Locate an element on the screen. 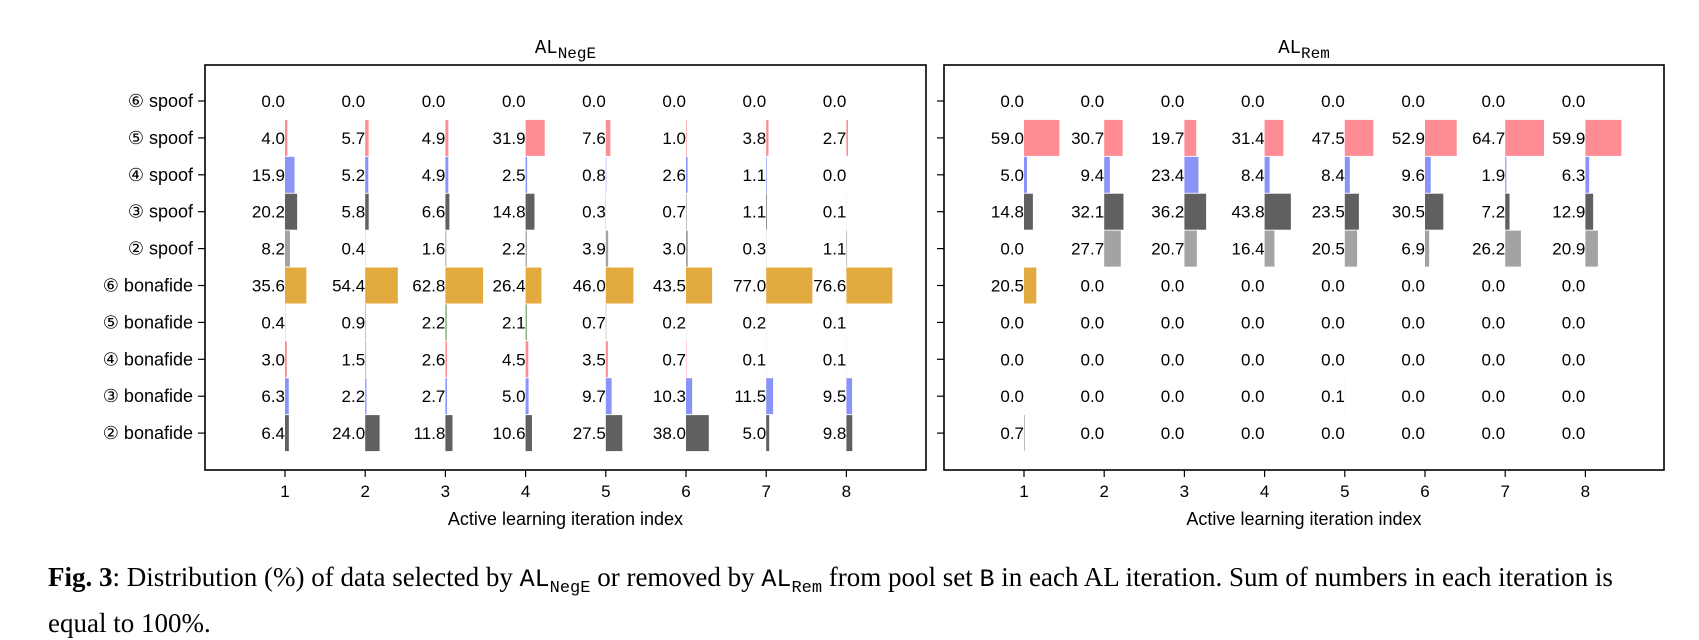  y-tick-label: ③ bonafide is located at coordinates (148, 396).